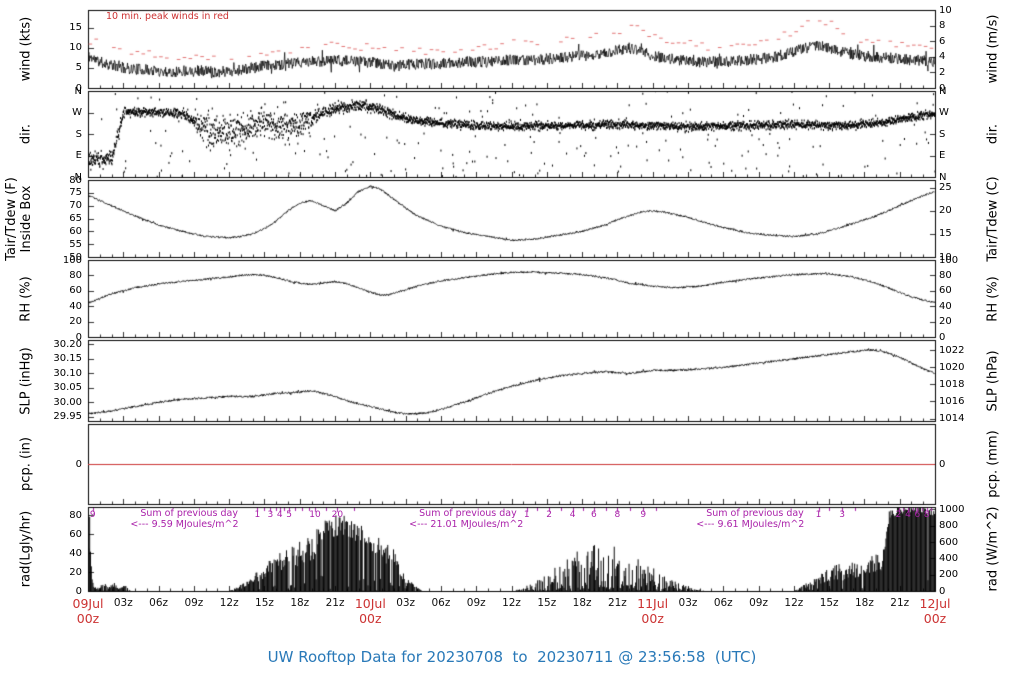 Image resolution: width=1024 pixels, height=700 pixels. What do you see at coordinates (945, 234) in the screenshot?
I see `y-tick-label-right: 15` at bounding box center [945, 234].